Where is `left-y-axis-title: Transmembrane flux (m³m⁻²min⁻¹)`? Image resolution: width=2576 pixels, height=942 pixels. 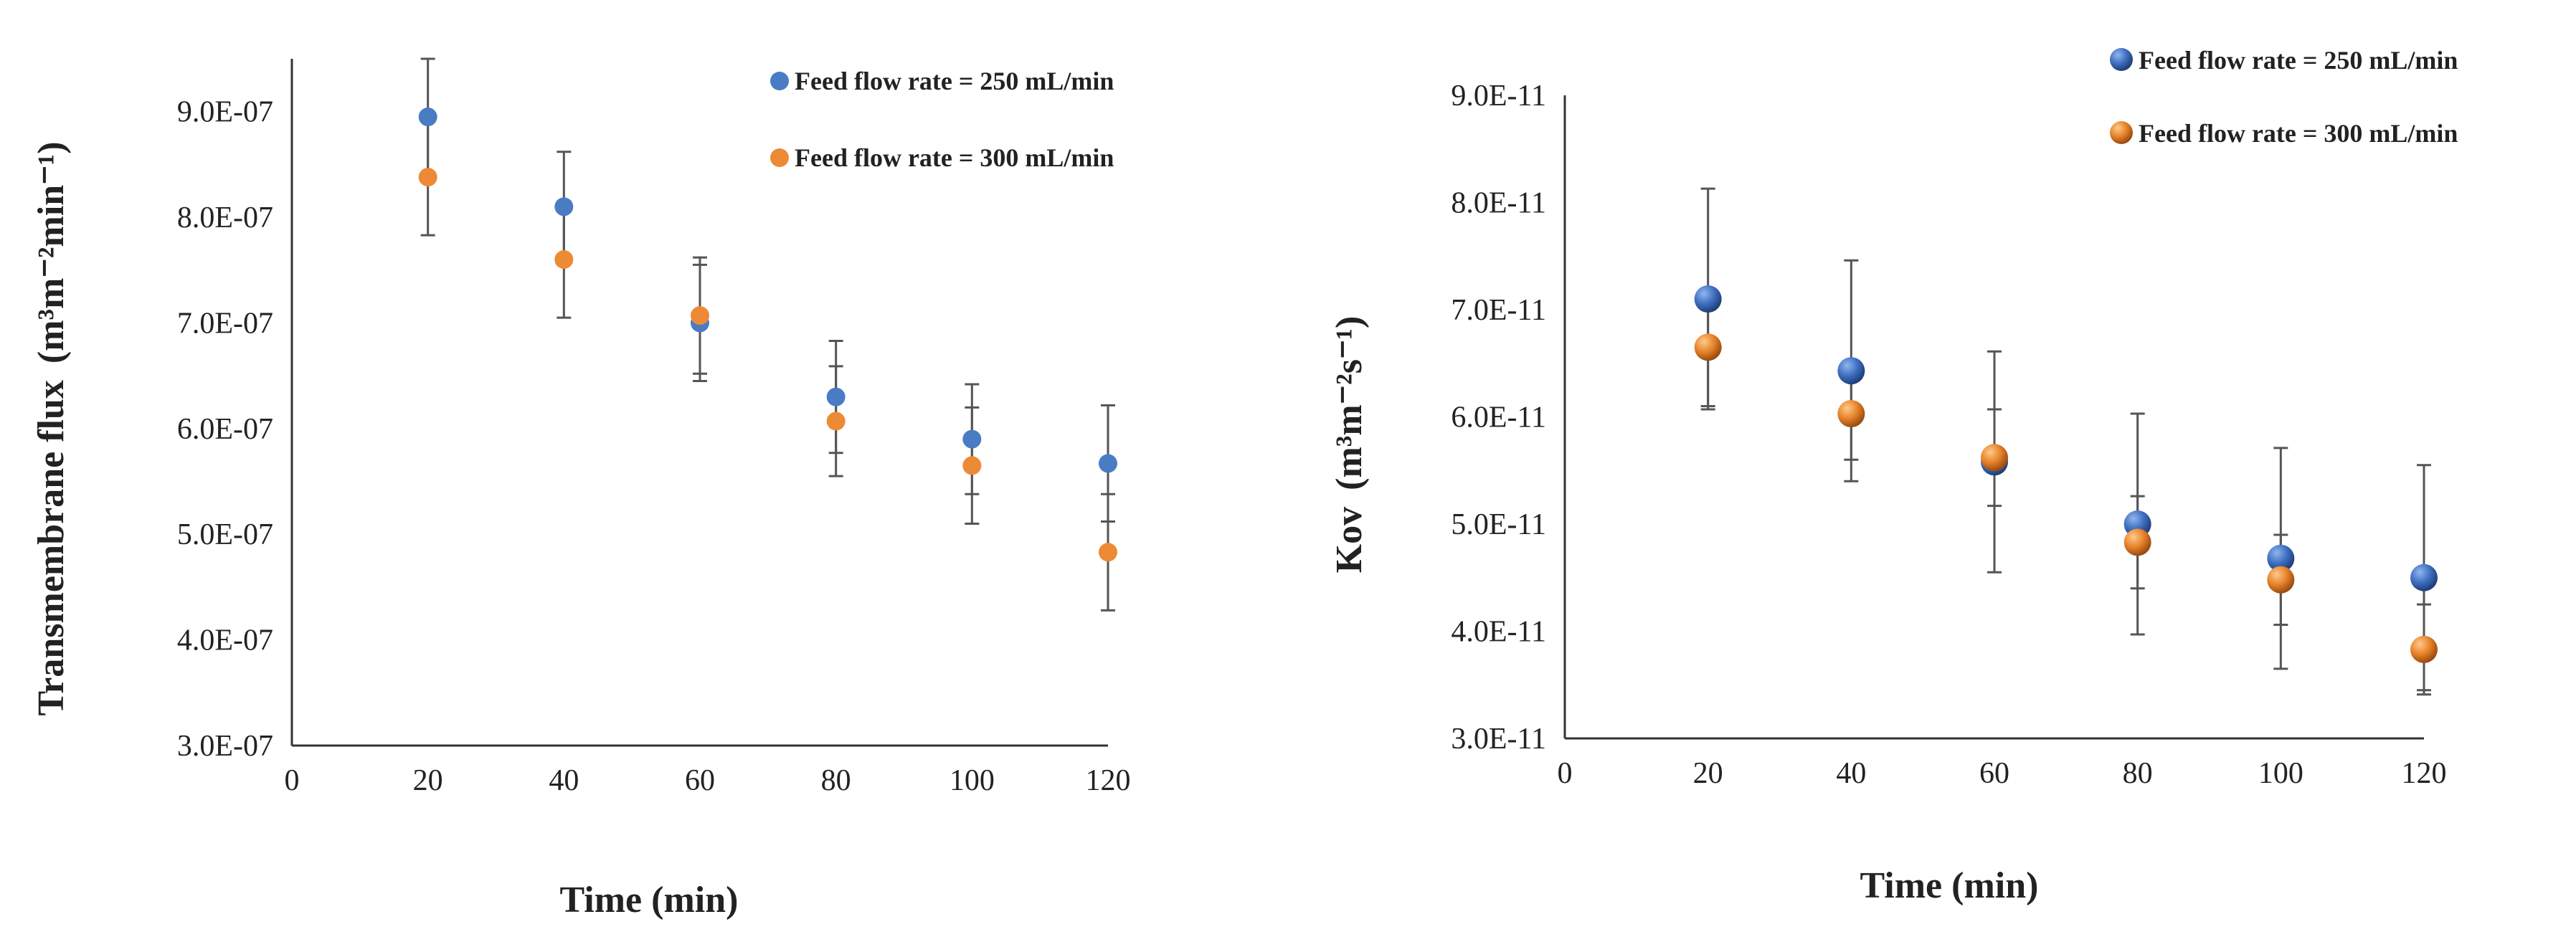 left-y-axis-title: Transmembrane flux (m³m⁻²min⁻¹) is located at coordinates (51, 428).